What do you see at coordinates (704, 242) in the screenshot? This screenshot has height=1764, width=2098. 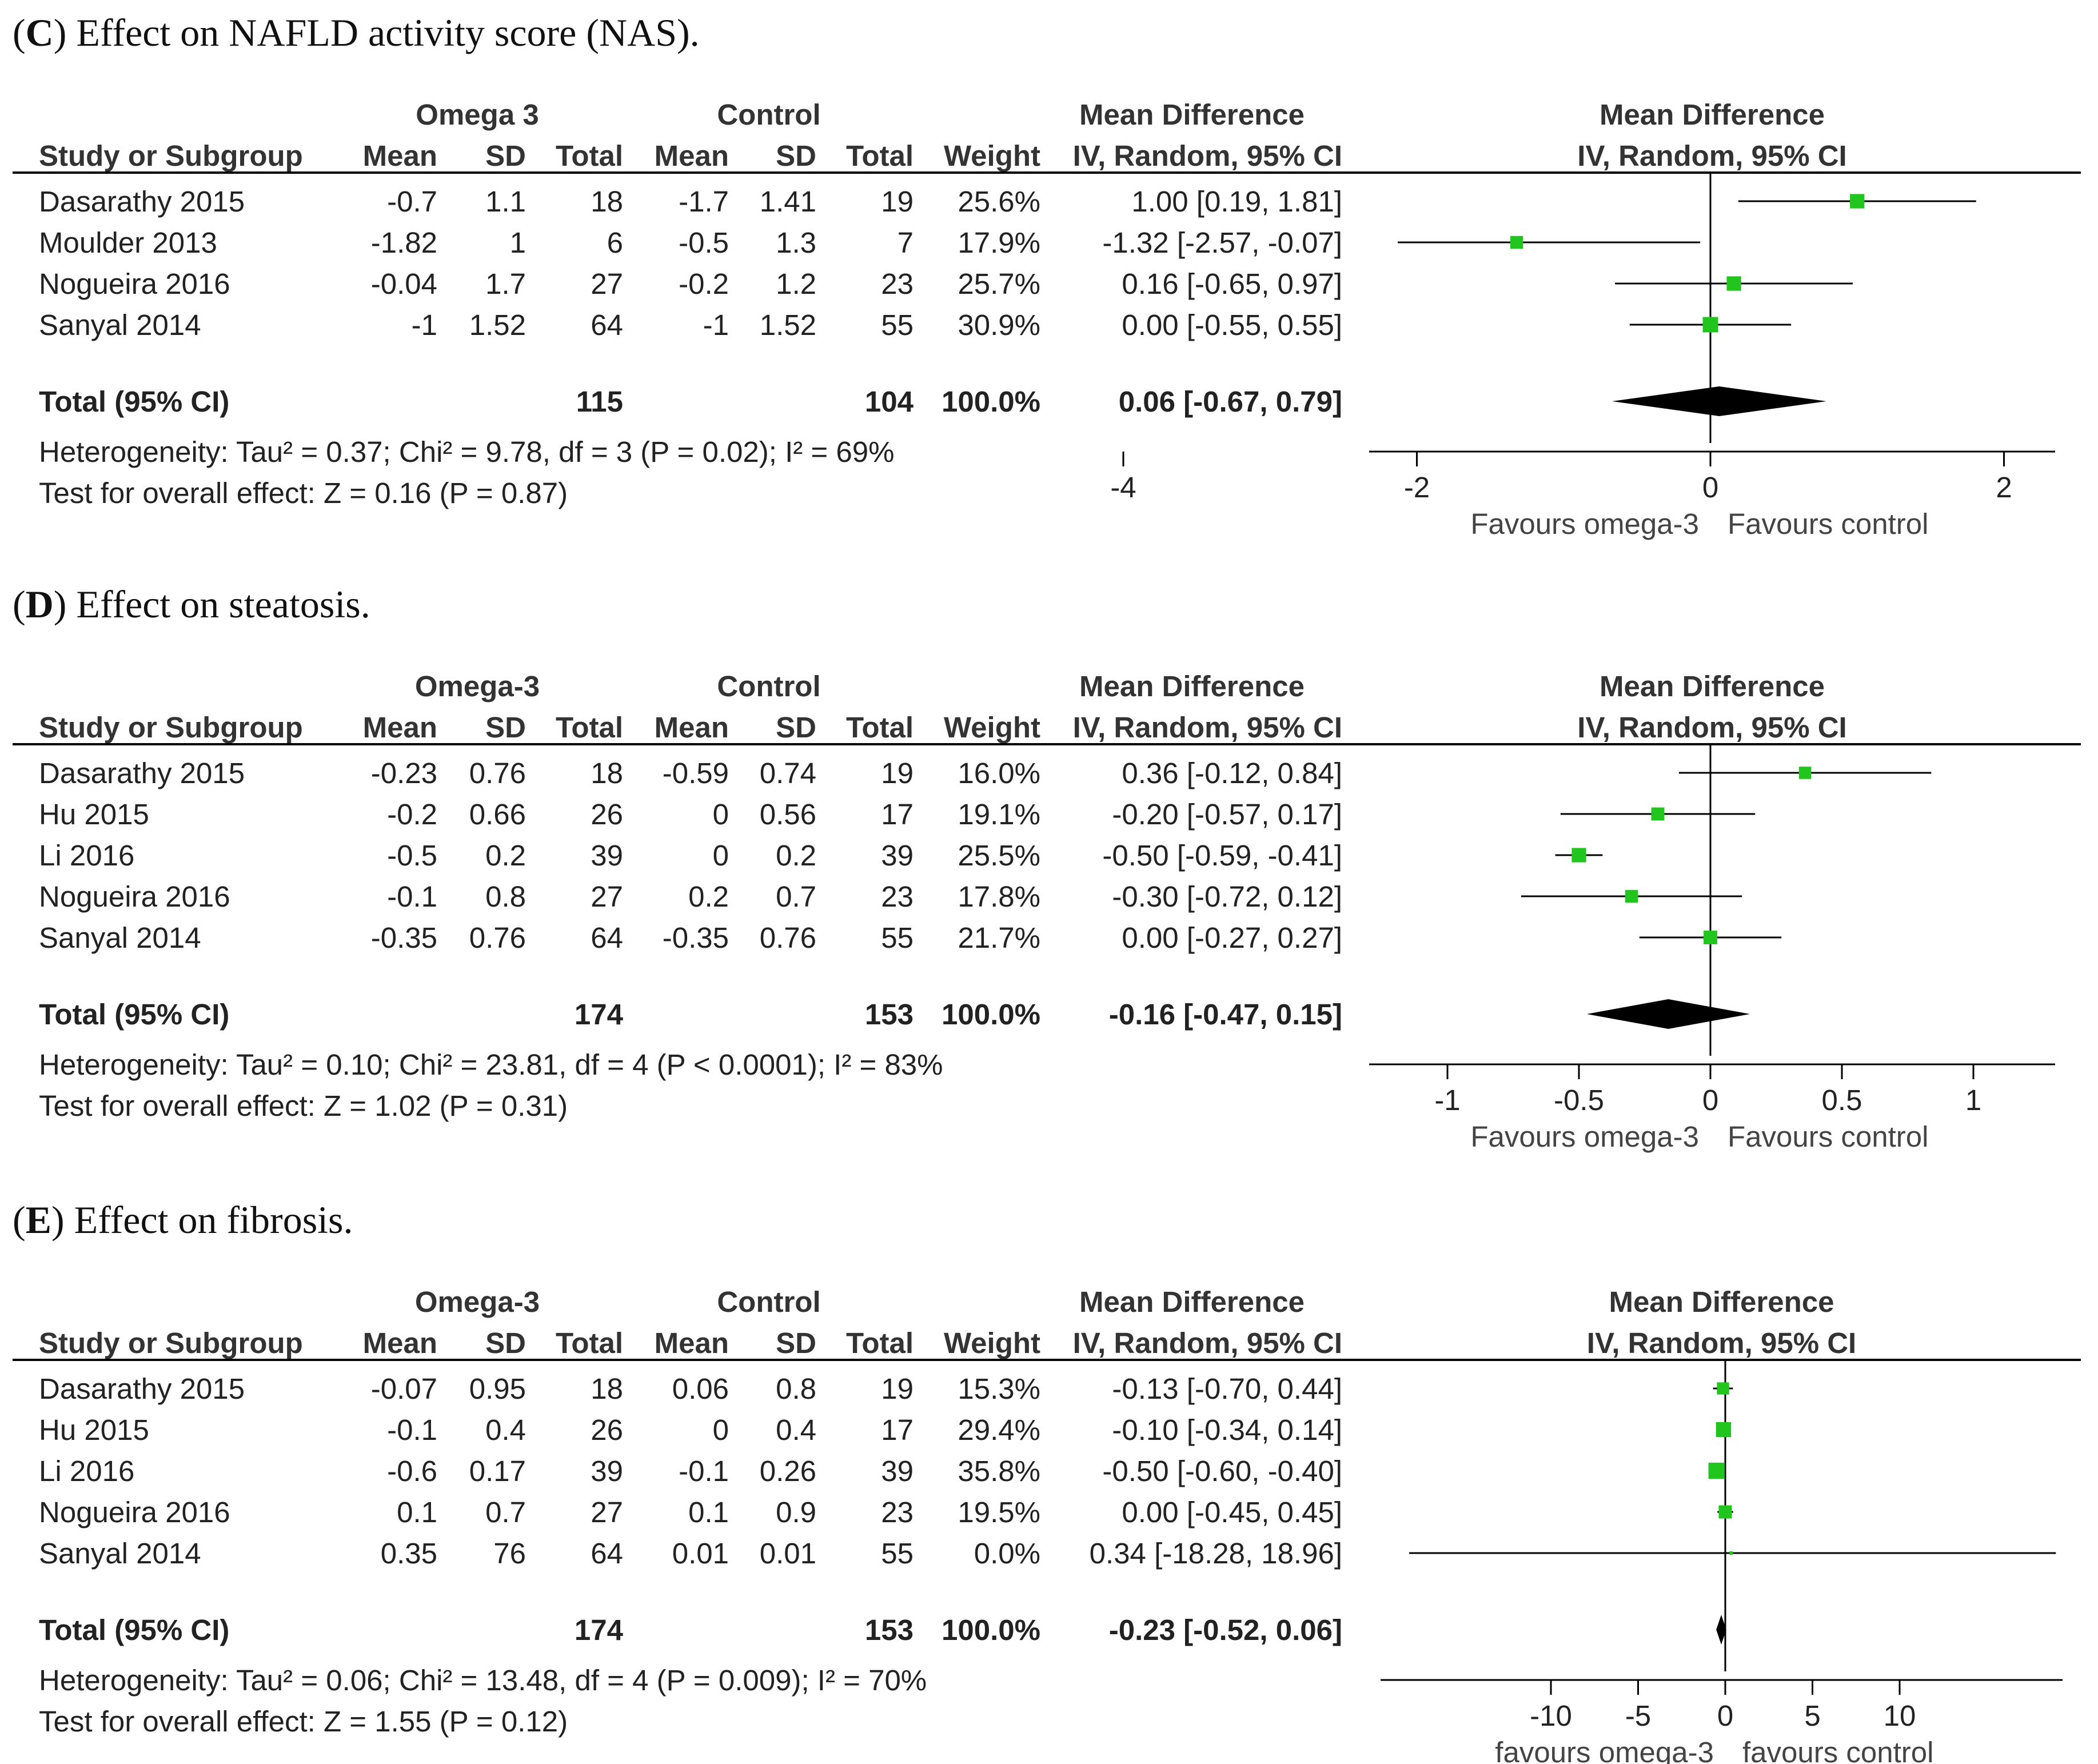 I see `mean2-value: -0.5` at bounding box center [704, 242].